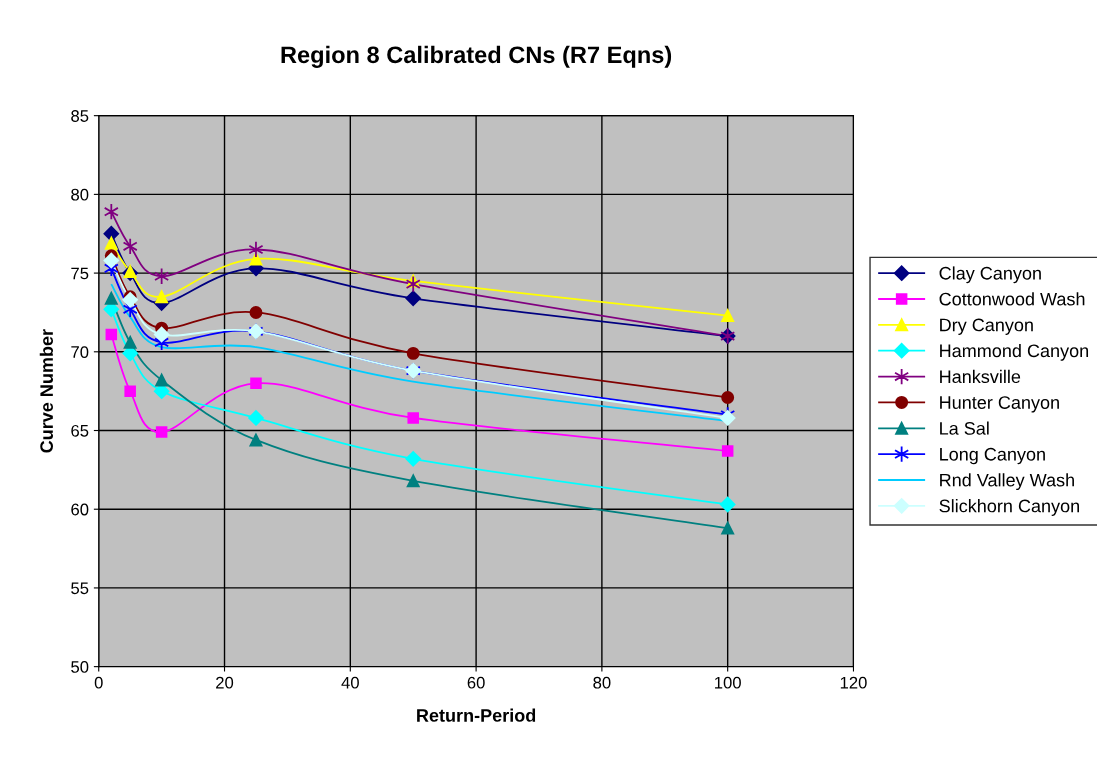  I want to click on y-tick-label: 60, so click(80, 509).